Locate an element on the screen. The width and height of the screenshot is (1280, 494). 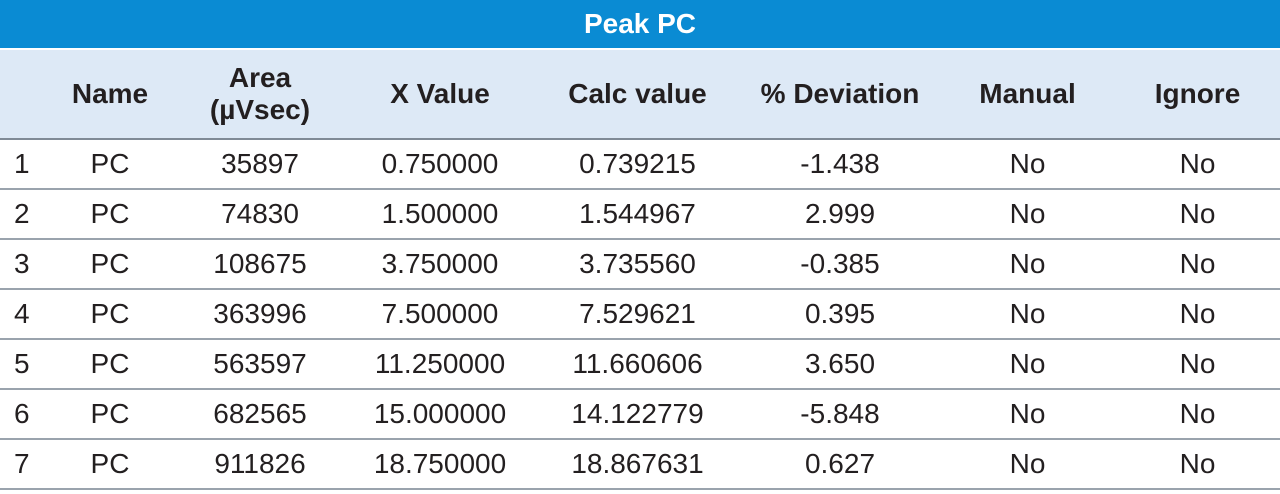
area-cell: 35897 is located at coordinates (260, 163).